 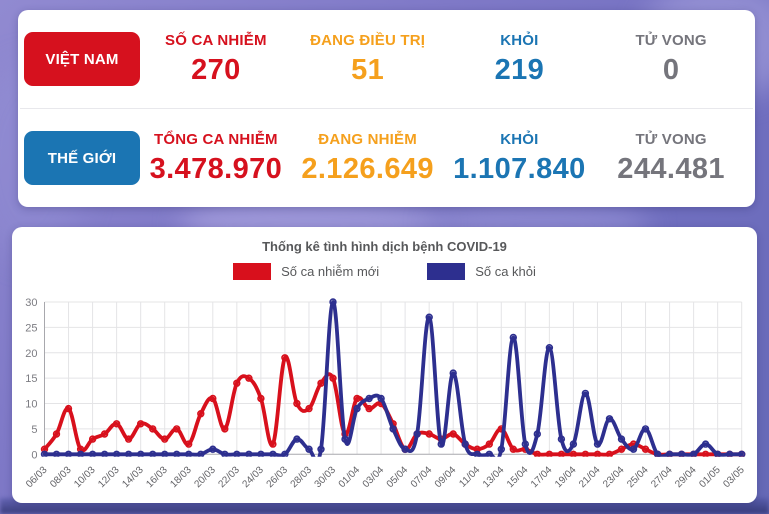 What do you see at coordinates (31, 405) in the screenshot?
I see `svg-text: 10` at bounding box center [31, 405].